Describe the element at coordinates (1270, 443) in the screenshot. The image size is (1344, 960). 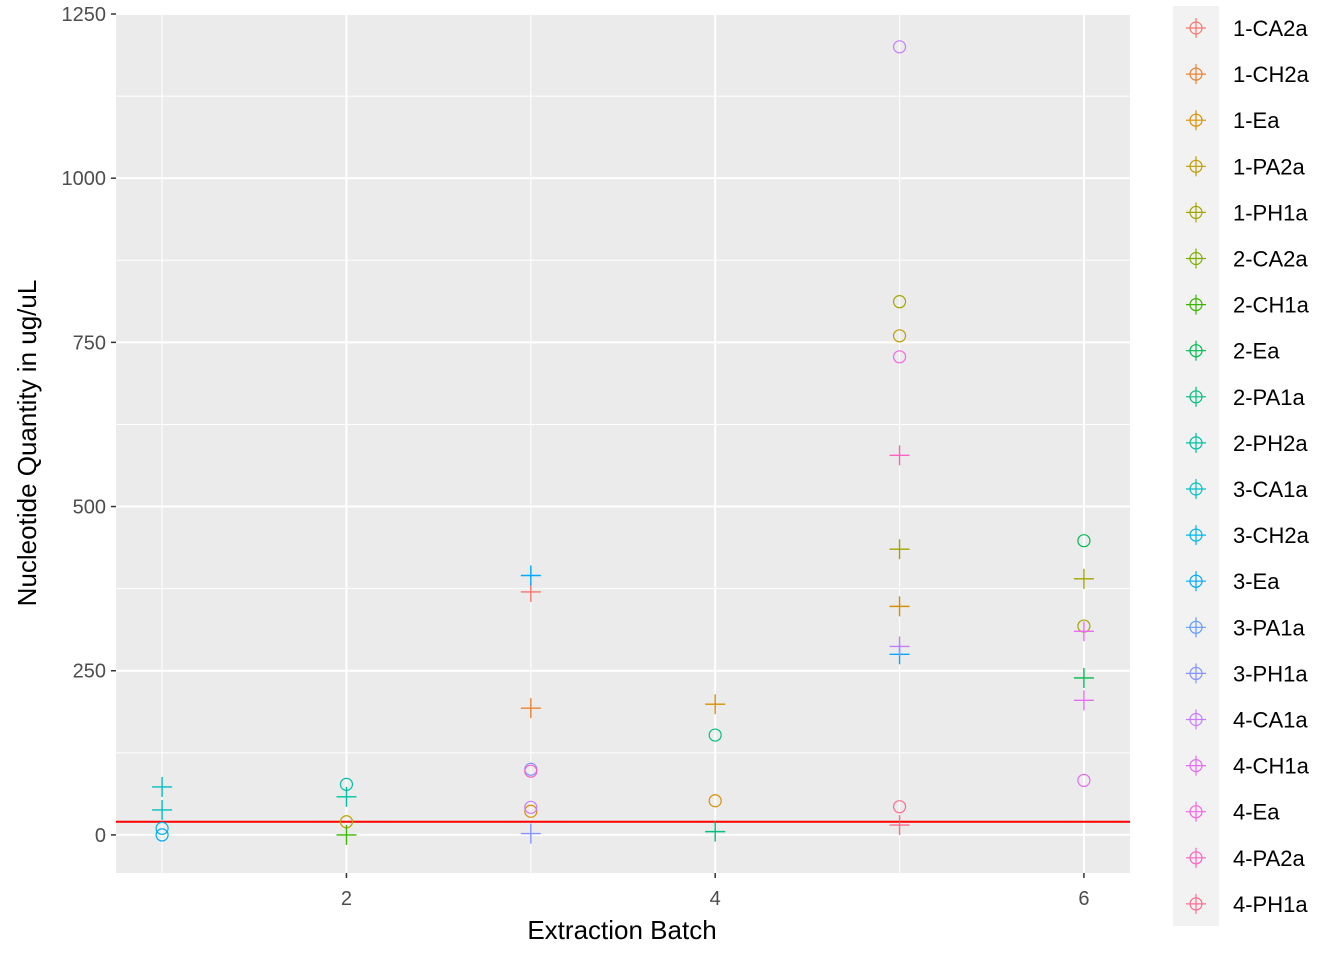
I see `legend-label: 2-PH2a` at that location.